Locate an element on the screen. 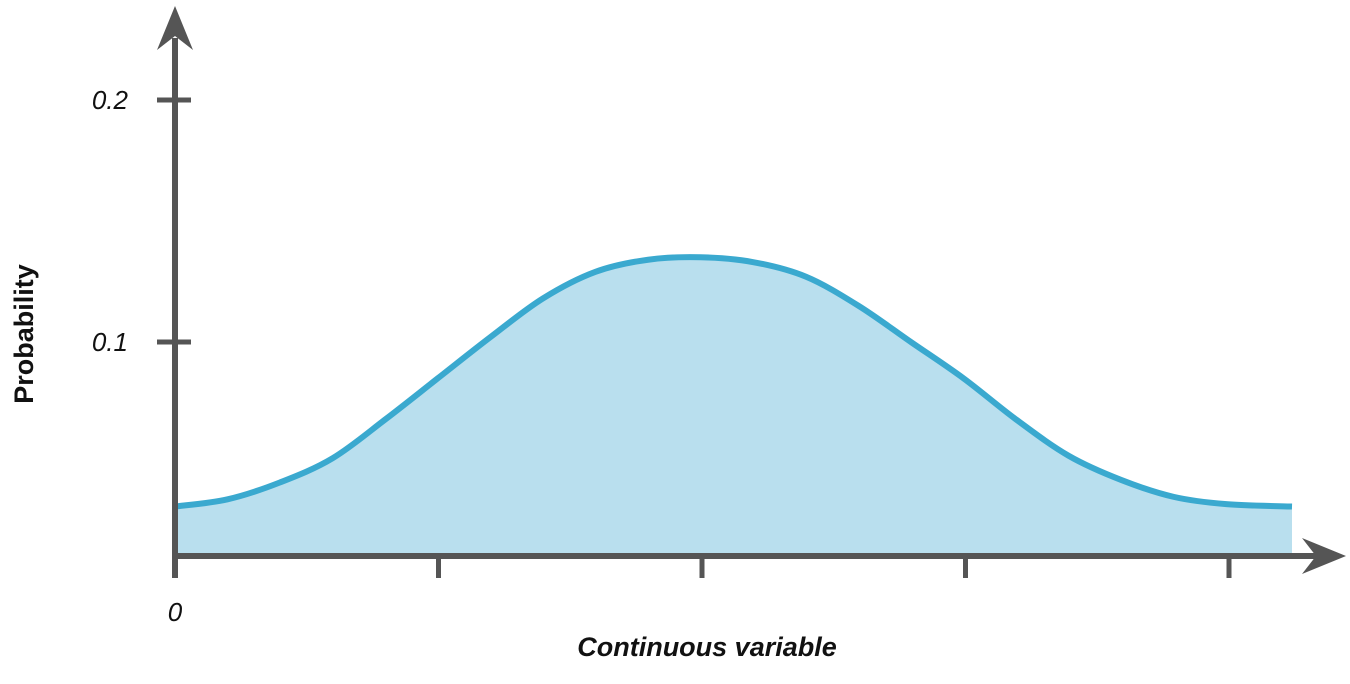 The image size is (1350, 684). y-axis-title: Probability is located at coordinates (24, 334).